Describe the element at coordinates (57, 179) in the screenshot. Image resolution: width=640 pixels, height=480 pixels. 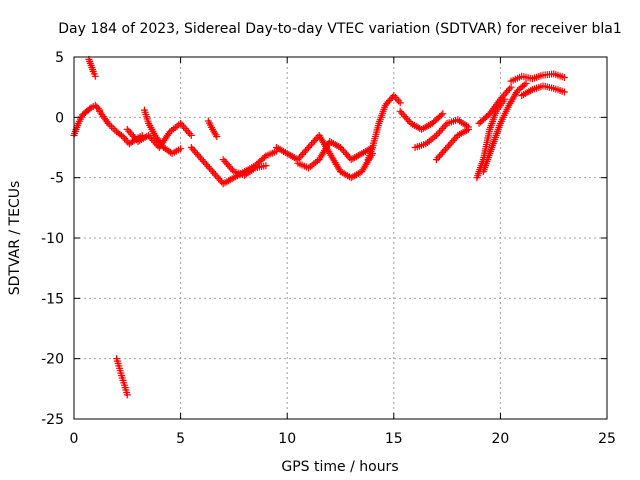
I see `y-tick-label: -5` at that location.